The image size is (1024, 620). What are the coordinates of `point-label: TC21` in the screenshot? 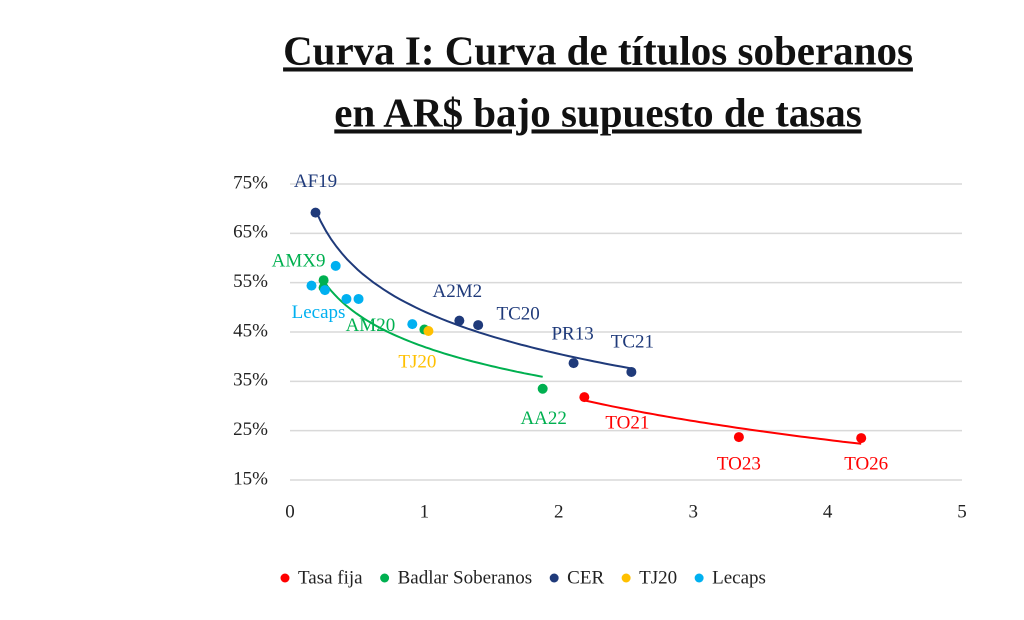 It's located at (632, 341).